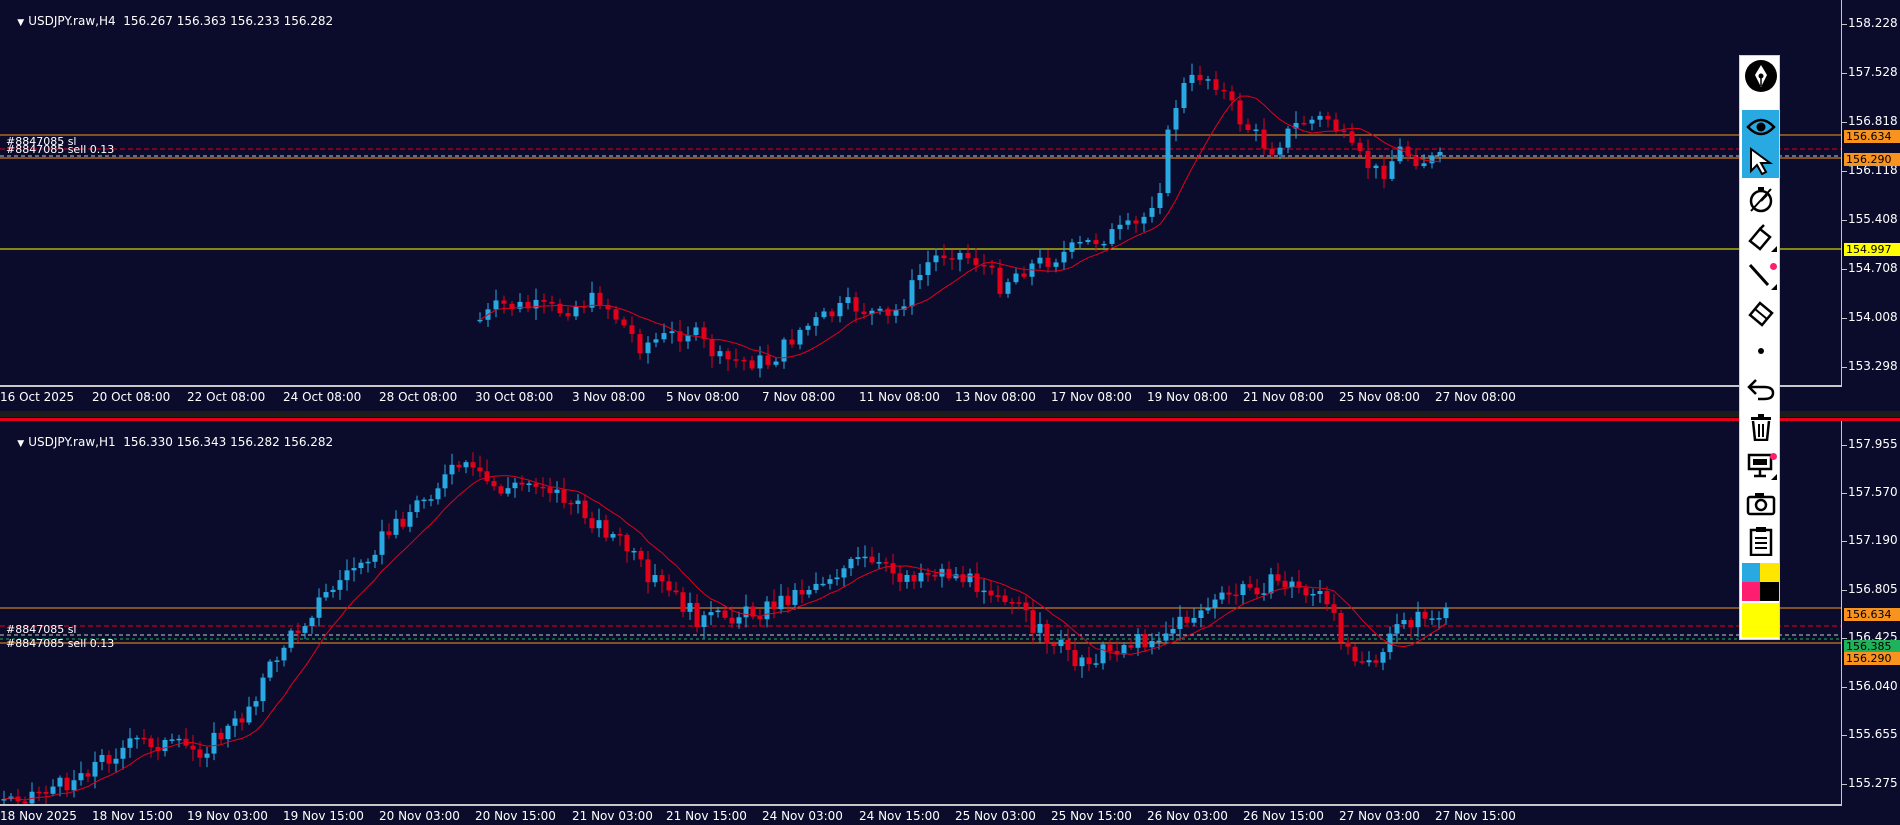 This screenshot has width=1900, height=825. Describe the element at coordinates (41, 141) in the screenshot. I see `order-label-sl: #8847085 sl` at that location.